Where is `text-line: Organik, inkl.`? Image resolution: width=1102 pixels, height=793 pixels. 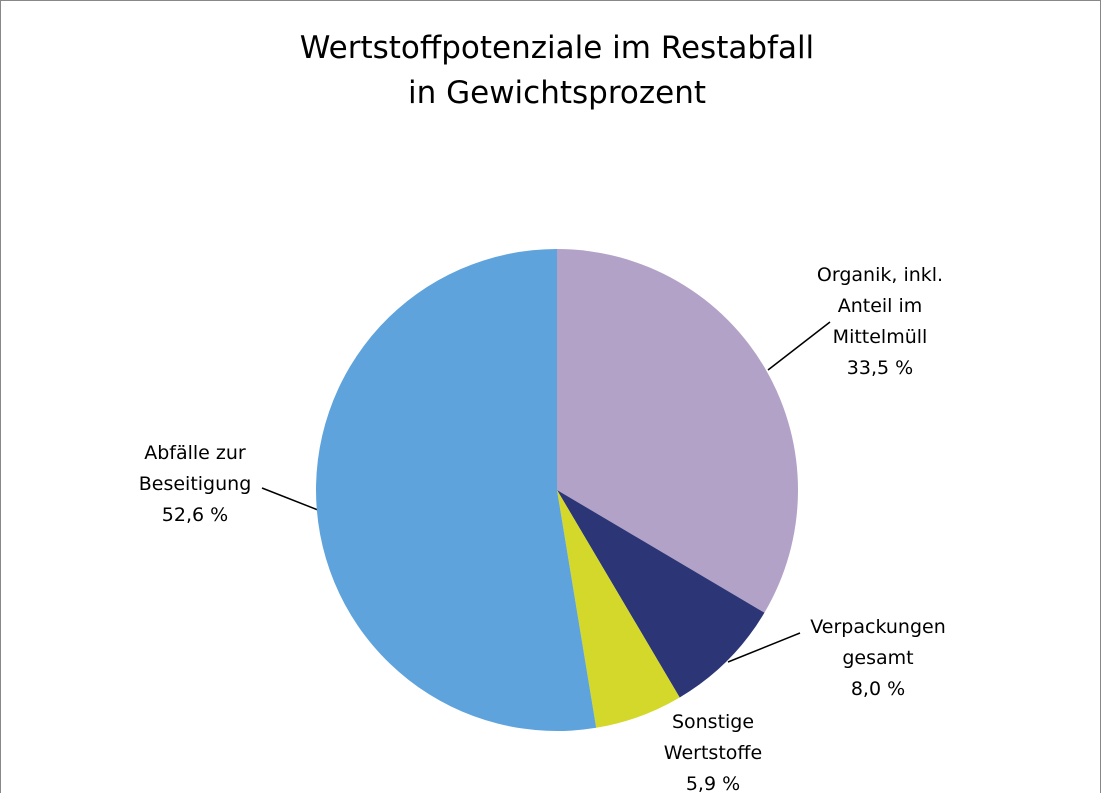
text-line: Organik, inkl. is located at coordinates (880, 275).